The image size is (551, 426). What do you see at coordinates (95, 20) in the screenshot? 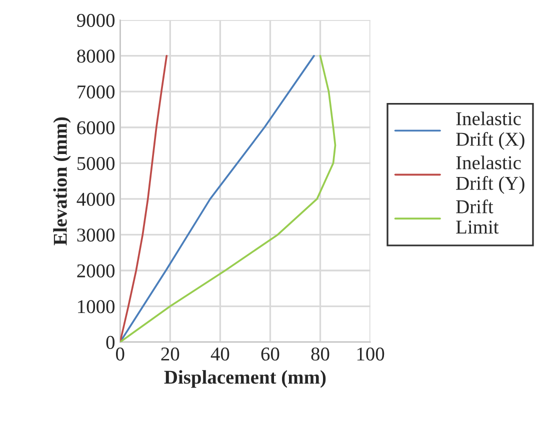
I see `y-tick-label: 9000` at bounding box center [95, 20].